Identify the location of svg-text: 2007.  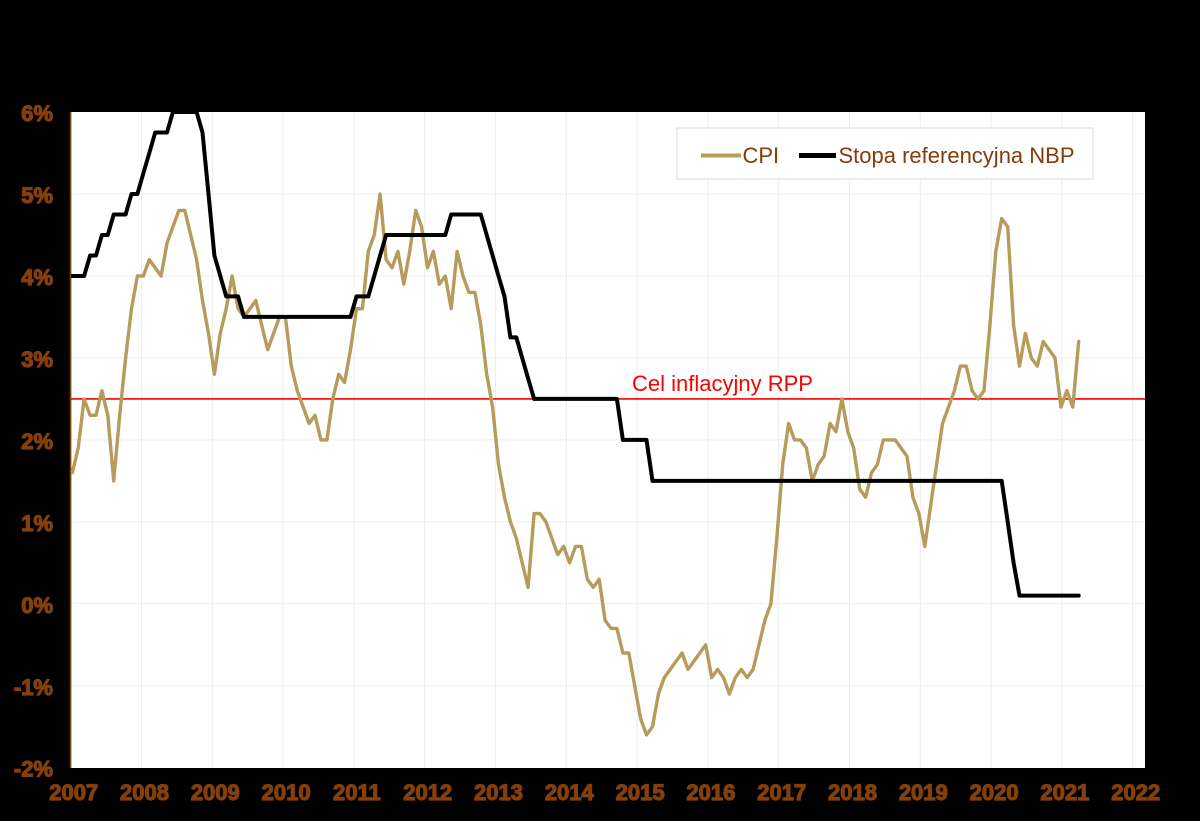
(73, 792).